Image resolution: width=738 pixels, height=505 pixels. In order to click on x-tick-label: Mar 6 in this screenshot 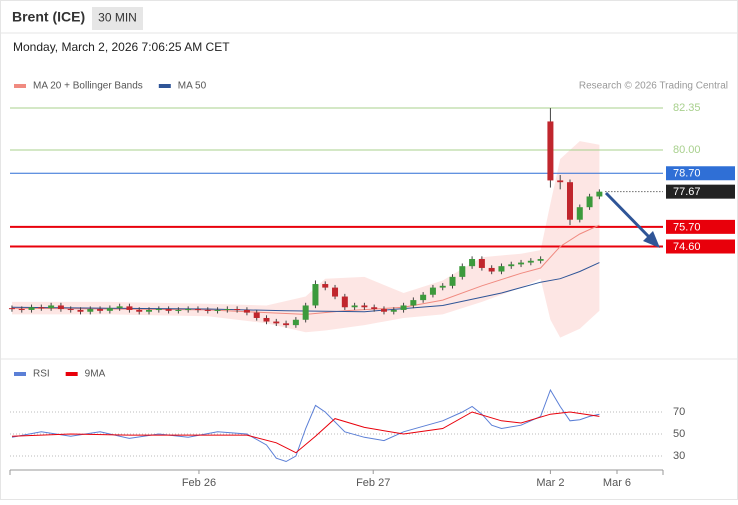, I will do `click(617, 483)`.